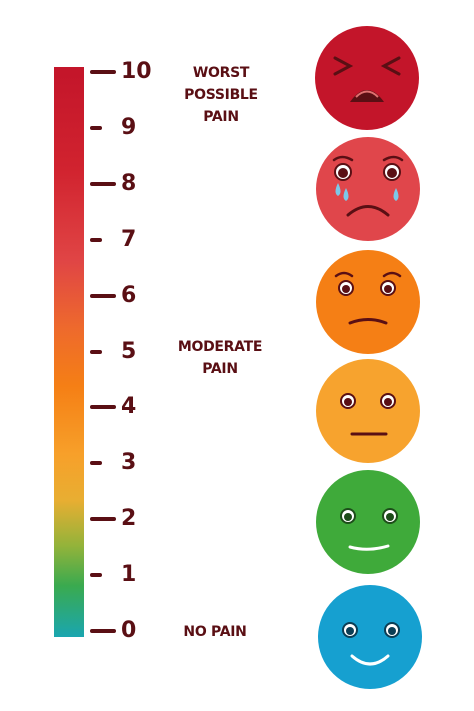  What do you see at coordinates (129, 239) in the screenshot?
I see `tick-label-7: 7` at bounding box center [129, 239].